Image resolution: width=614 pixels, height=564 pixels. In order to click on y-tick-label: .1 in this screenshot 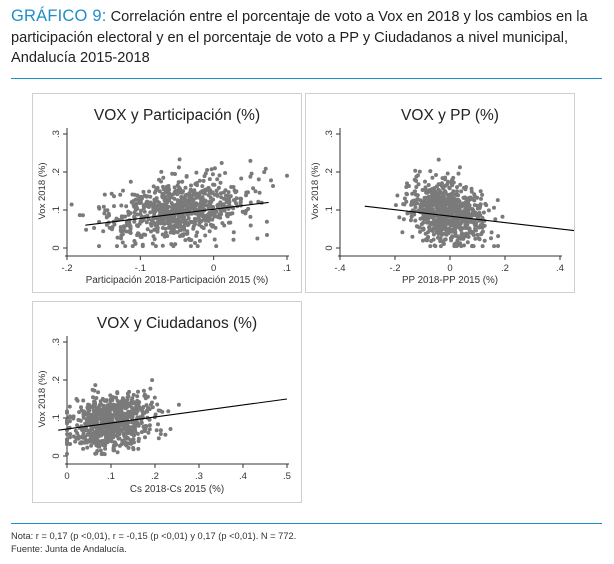, I will do `click(56, 418)`.